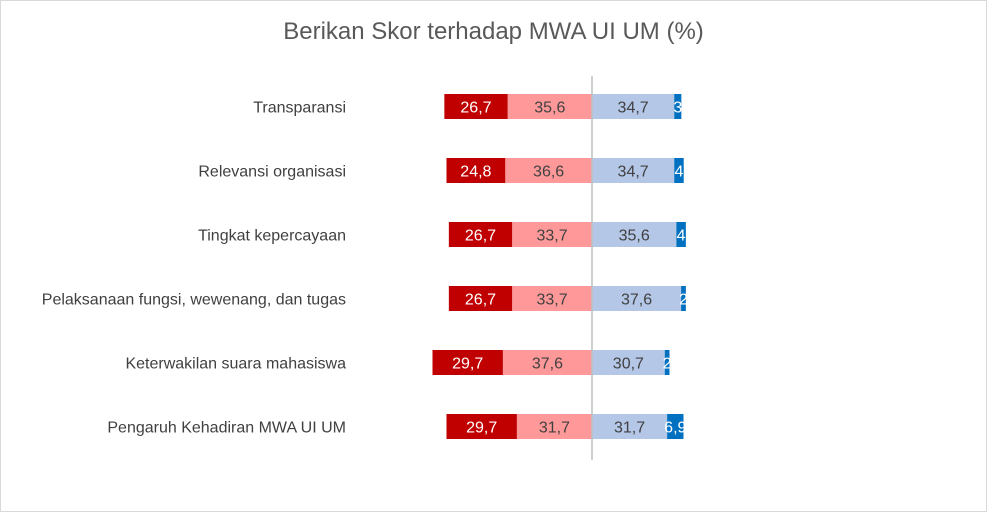  What do you see at coordinates (194, 300) in the screenshot?
I see `category-label: Pelaksanaan fungsi, wewenang, dan tugas` at bounding box center [194, 300].